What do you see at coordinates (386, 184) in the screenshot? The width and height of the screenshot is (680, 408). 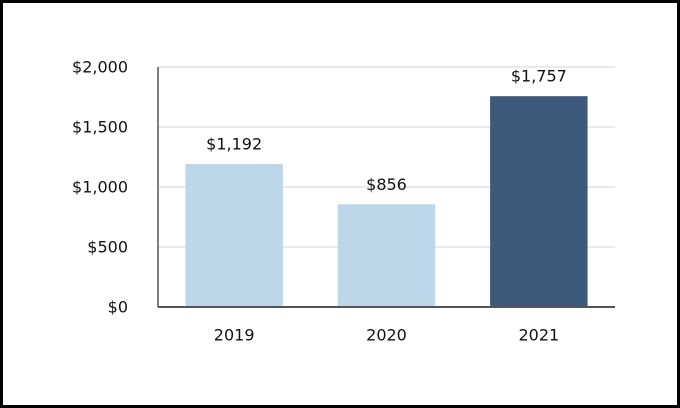 I see `value-label: $856` at bounding box center [386, 184].